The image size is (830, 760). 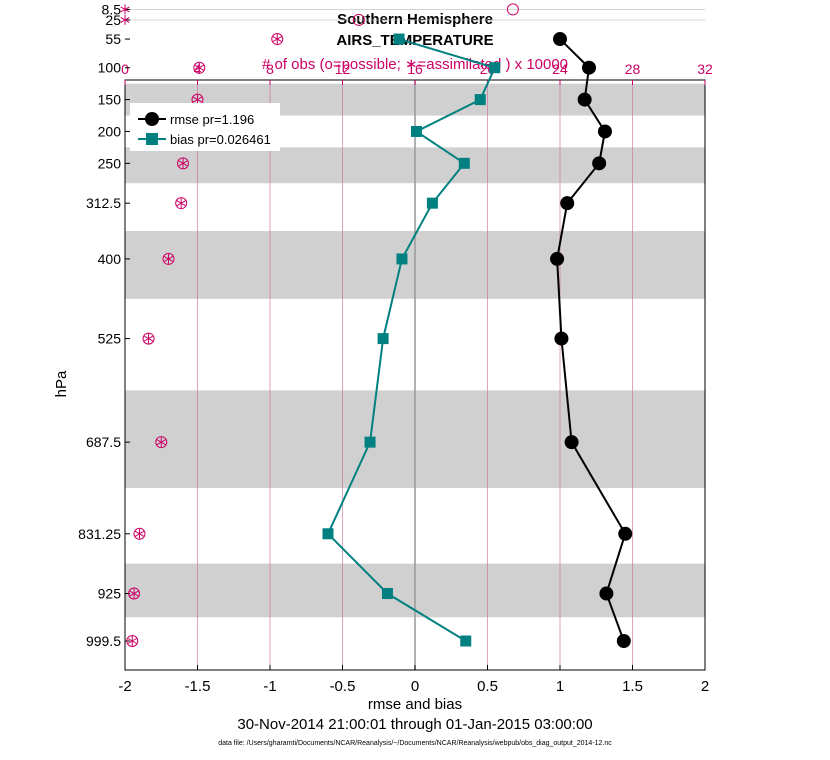 What do you see at coordinates (99, 534) in the screenshot?
I see `y-tick-label: 831.25` at bounding box center [99, 534].